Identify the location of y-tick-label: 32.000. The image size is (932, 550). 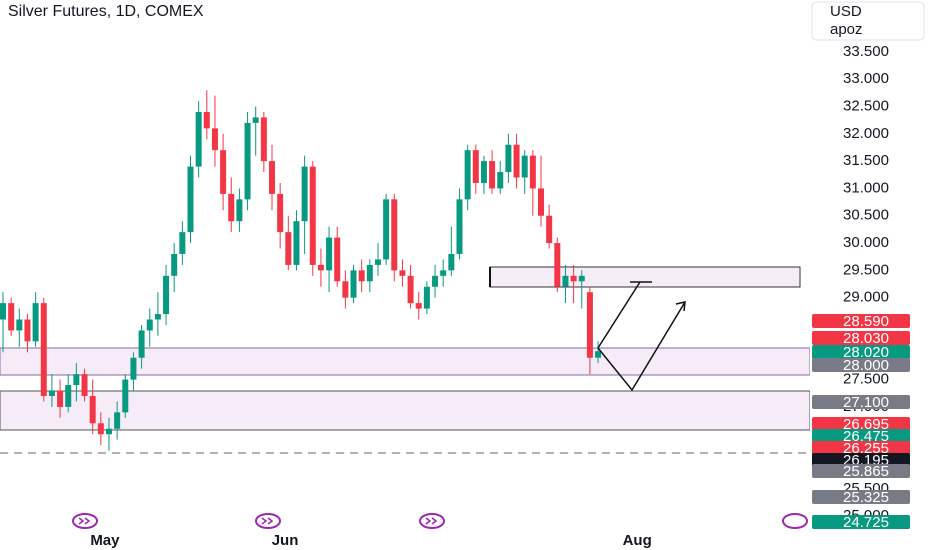
(866, 133).